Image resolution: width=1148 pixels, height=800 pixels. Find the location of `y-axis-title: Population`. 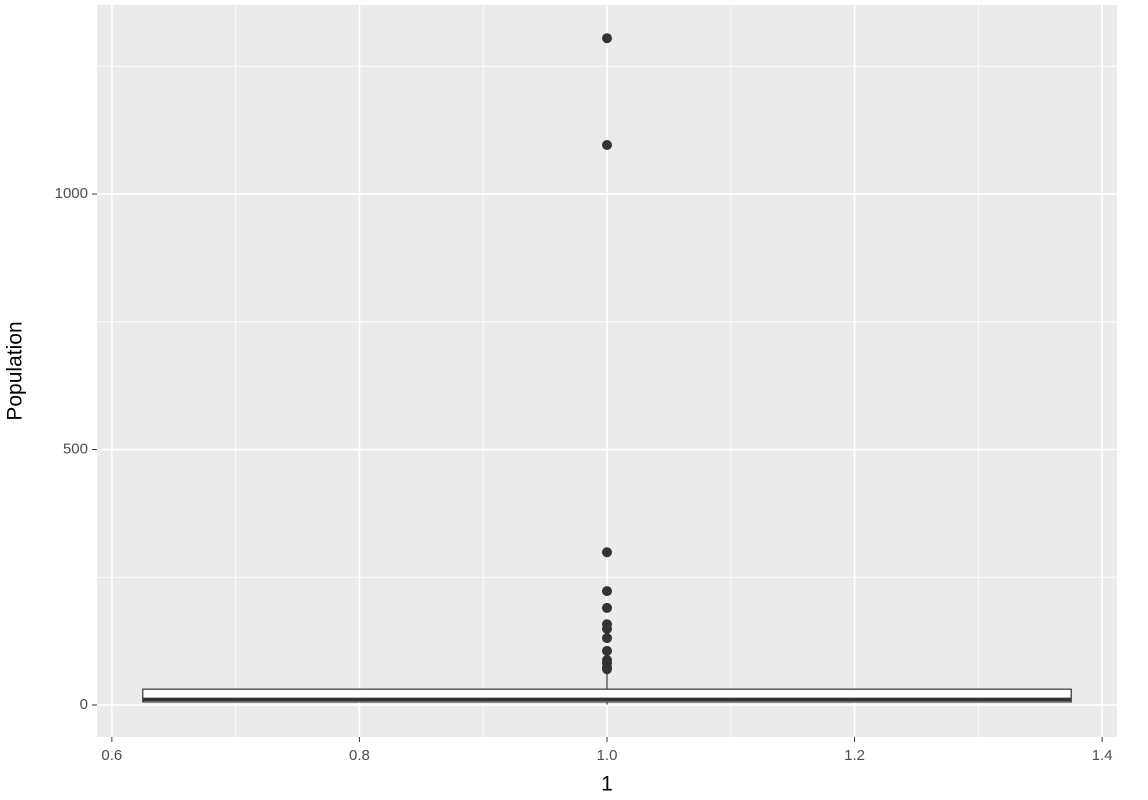

y-axis-title: Population is located at coordinates (15, 370).